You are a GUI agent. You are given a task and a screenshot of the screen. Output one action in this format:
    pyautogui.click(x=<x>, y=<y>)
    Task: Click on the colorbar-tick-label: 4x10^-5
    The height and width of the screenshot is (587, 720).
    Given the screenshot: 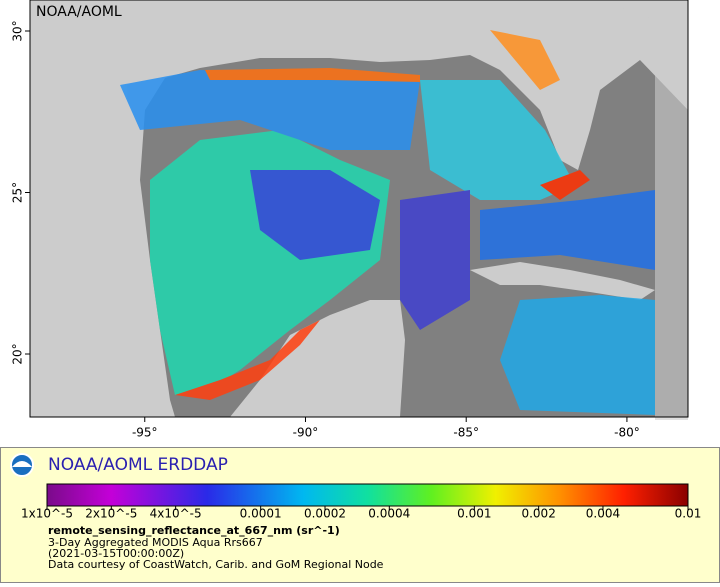 What is the action you would take?
    pyautogui.click(x=176, y=514)
    